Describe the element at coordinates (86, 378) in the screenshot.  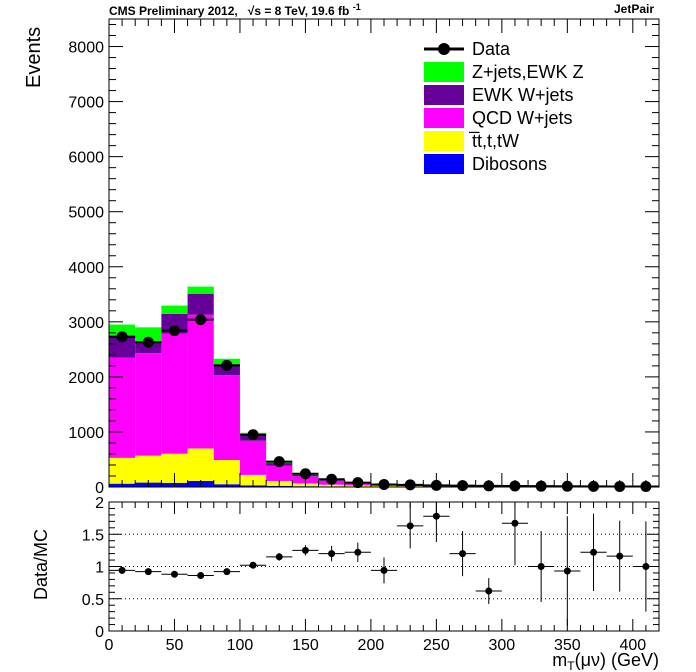
I see `y-tick-label: 2000` at that location.